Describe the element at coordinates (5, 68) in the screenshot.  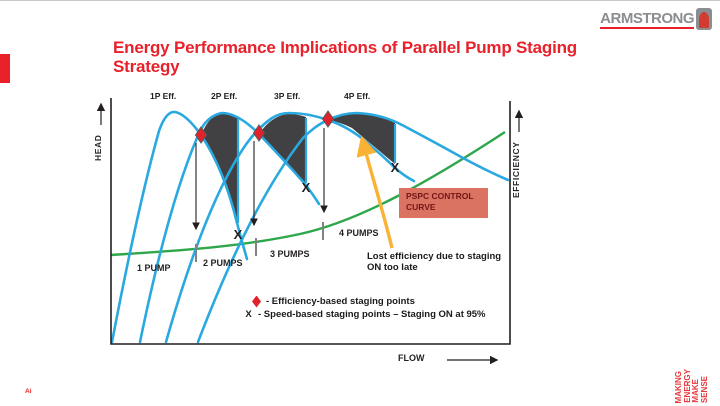
I see `red-accent-bar` at that location.